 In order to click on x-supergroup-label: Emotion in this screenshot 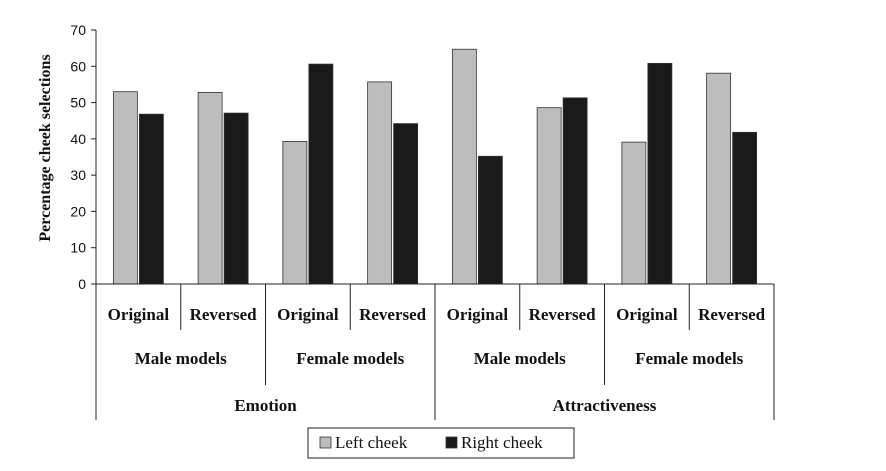, I will do `click(265, 405)`.